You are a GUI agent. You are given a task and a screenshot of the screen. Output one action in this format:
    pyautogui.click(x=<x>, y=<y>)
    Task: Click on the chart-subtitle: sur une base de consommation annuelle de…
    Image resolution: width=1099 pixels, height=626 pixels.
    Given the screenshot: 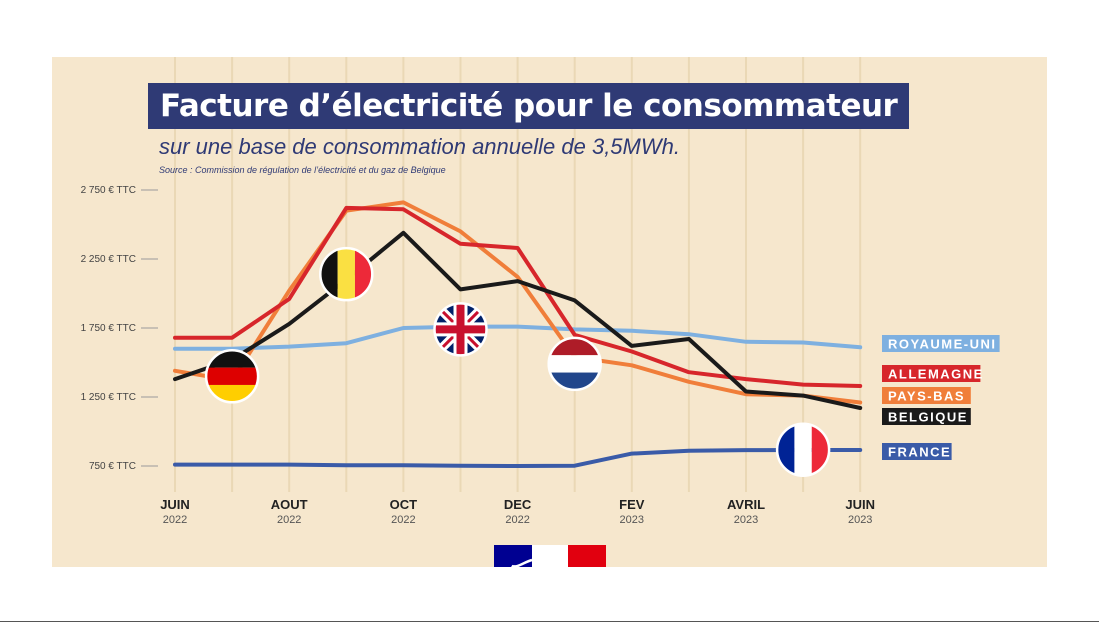 What is the action you would take?
    pyautogui.click(x=419, y=146)
    